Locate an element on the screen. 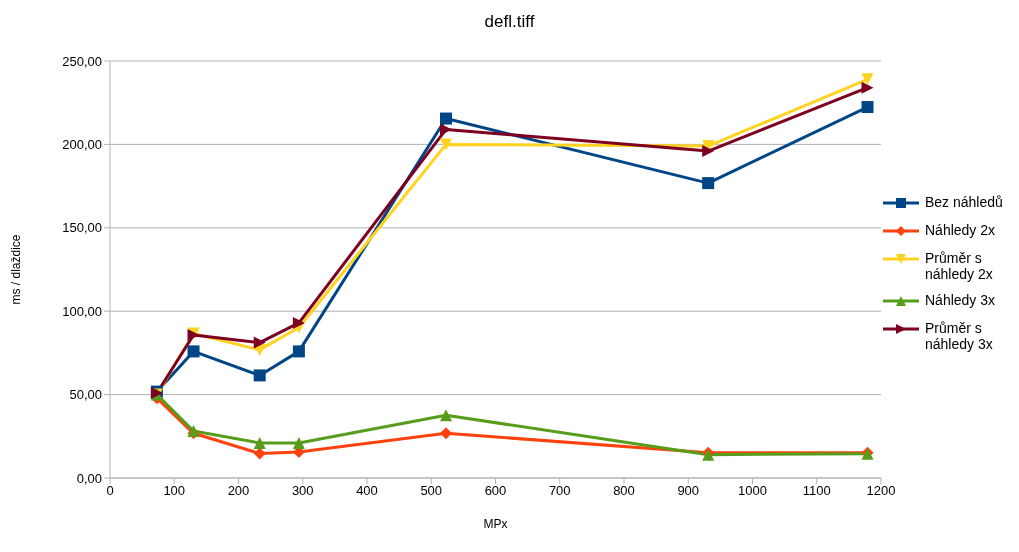  x-tick-label: 1000 is located at coordinates (752, 491).